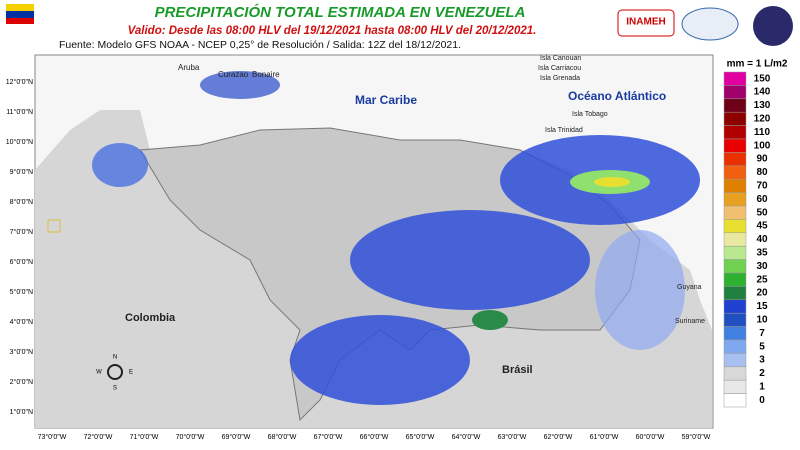 The height and width of the screenshot is (450, 800). What do you see at coordinates (762, 253) in the screenshot?
I see `legend-label: 35` at bounding box center [762, 253].